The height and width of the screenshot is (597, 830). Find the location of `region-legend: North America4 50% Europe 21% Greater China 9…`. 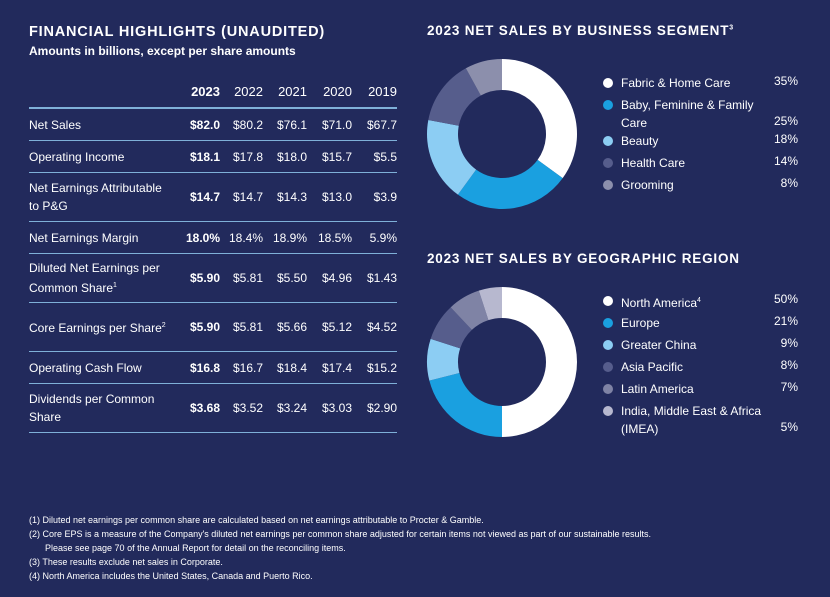

region-legend: North America4 50% Europe 21% Greater China 9… is located at coordinates (700, 365).